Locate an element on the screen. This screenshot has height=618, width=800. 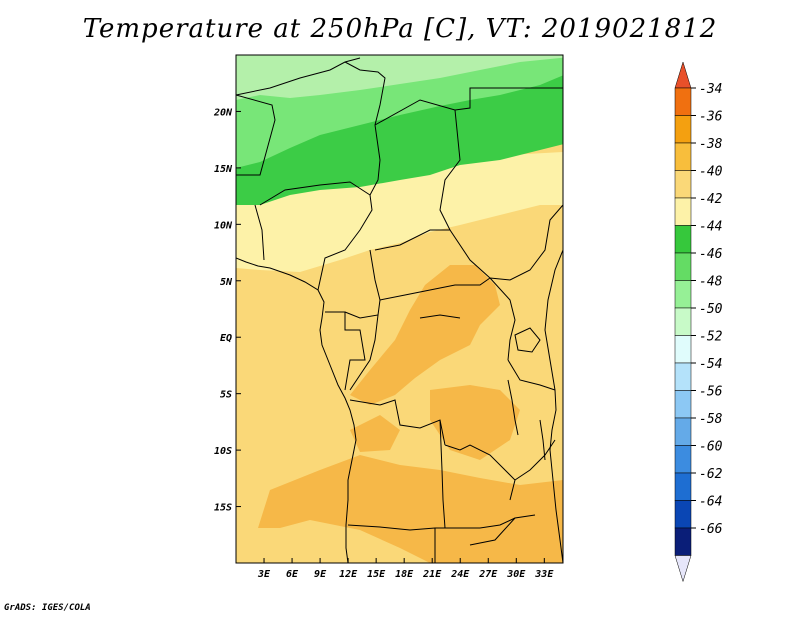
grads-credit: GrADS: IGES/COLA is located at coordinates (47, 608).